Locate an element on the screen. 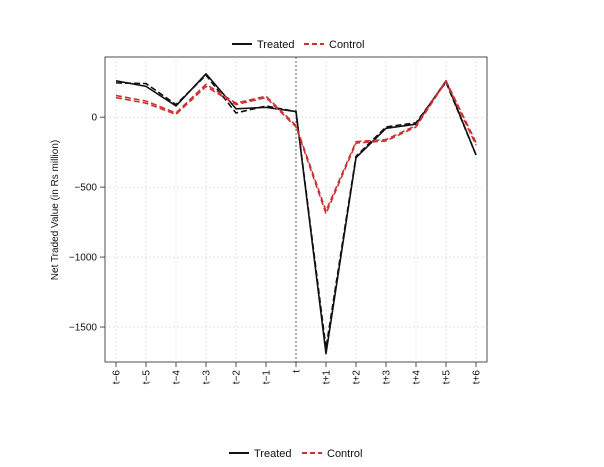  legend-top-treated-label: Treated is located at coordinates (276, 45).